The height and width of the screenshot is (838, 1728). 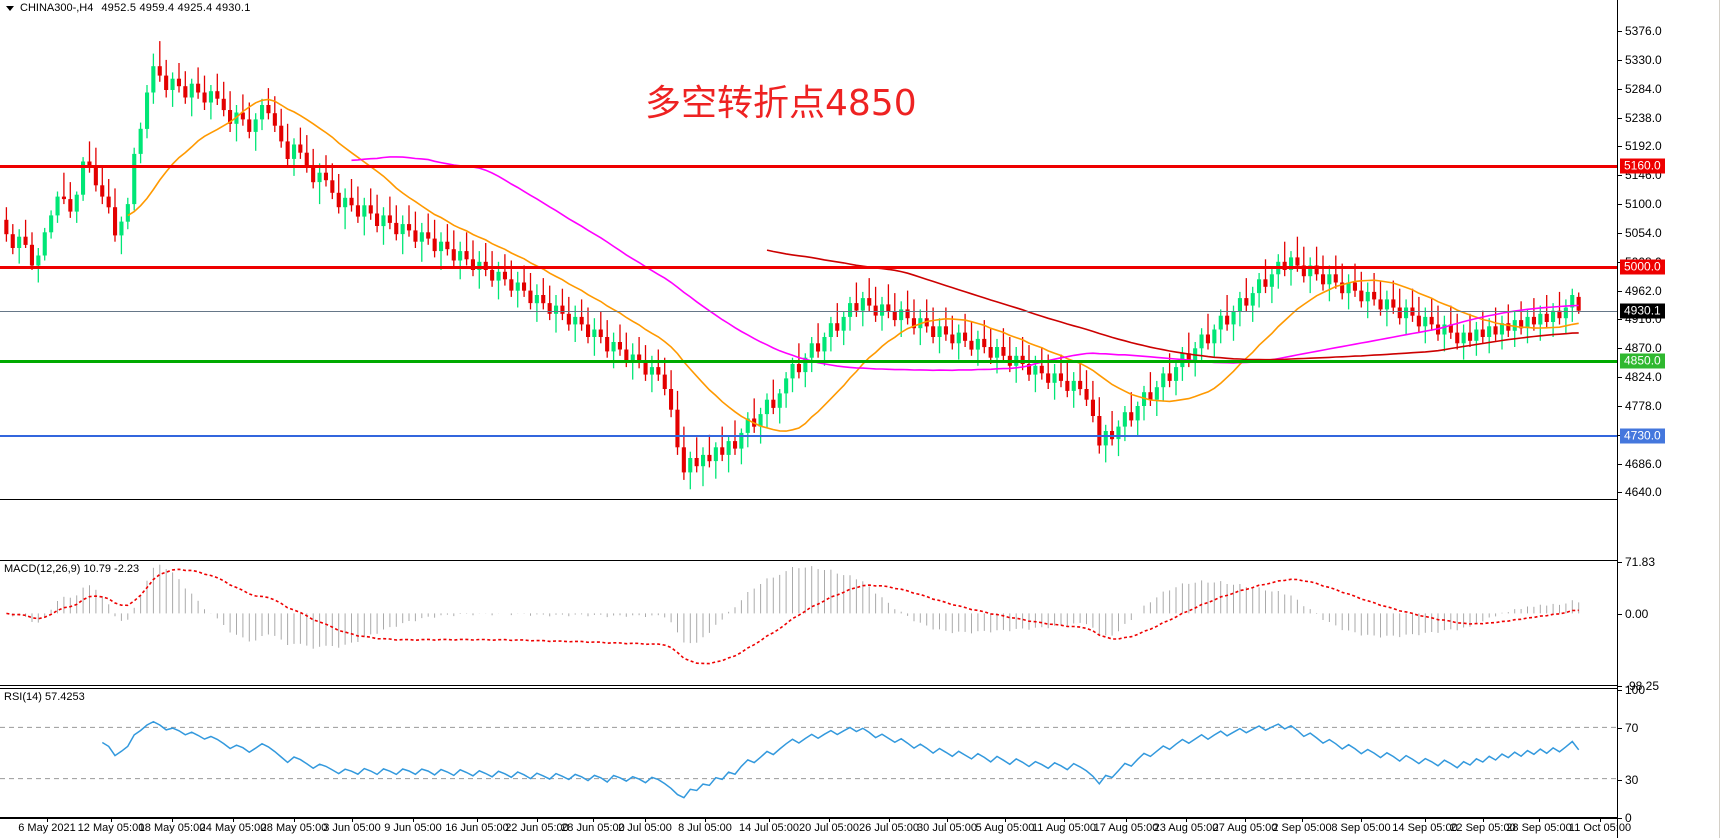 What do you see at coordinates (769, 828) in the screenshot?
I see `time-axis-label: 14 Jul 05:00` at bounding box center [769, 828].